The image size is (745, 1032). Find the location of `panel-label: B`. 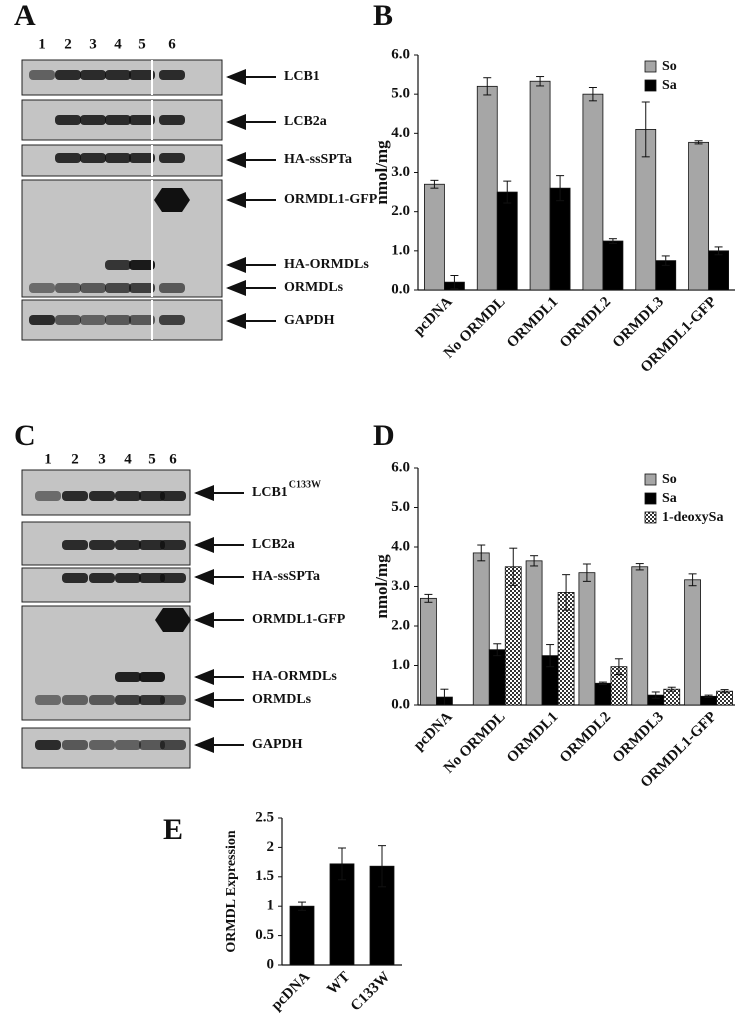

panel-label: B is located at coordinates (383, 16).